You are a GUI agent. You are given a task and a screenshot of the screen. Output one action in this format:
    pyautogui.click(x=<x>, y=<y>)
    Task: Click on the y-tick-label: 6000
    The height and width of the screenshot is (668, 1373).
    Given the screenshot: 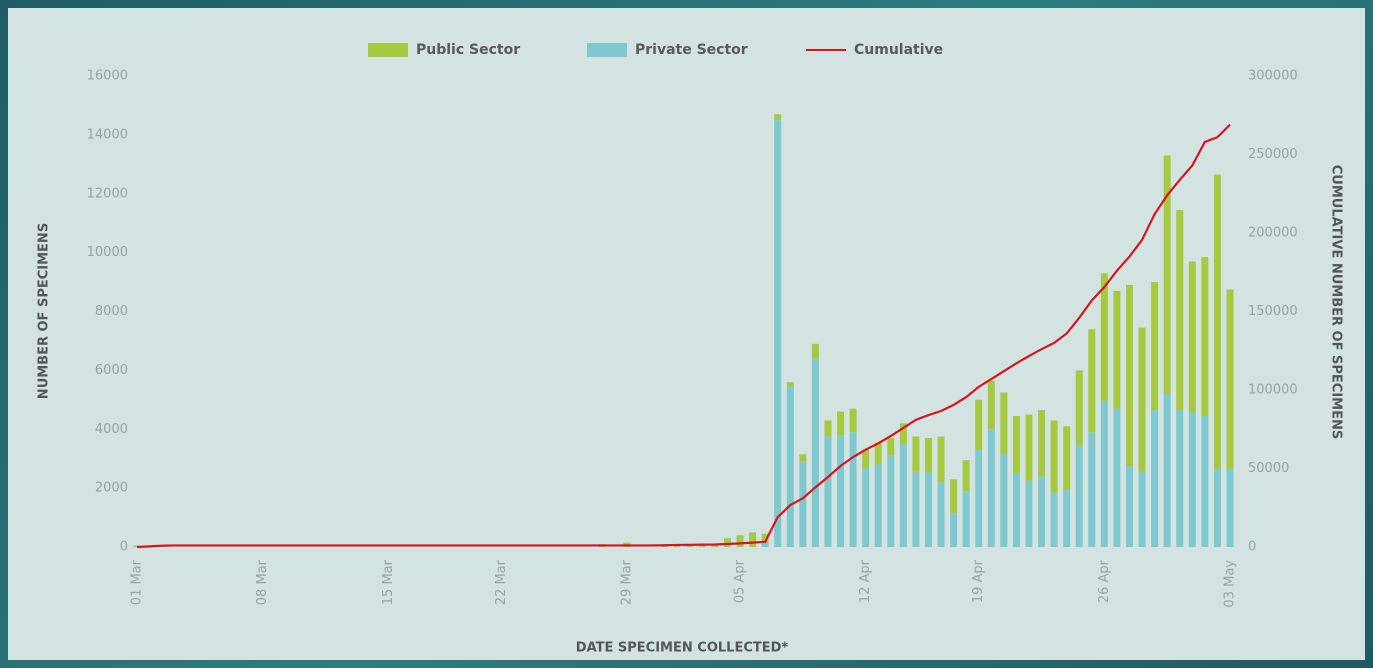 What is the action you would take?
    pyautogui.click(x=111, y=370)
    